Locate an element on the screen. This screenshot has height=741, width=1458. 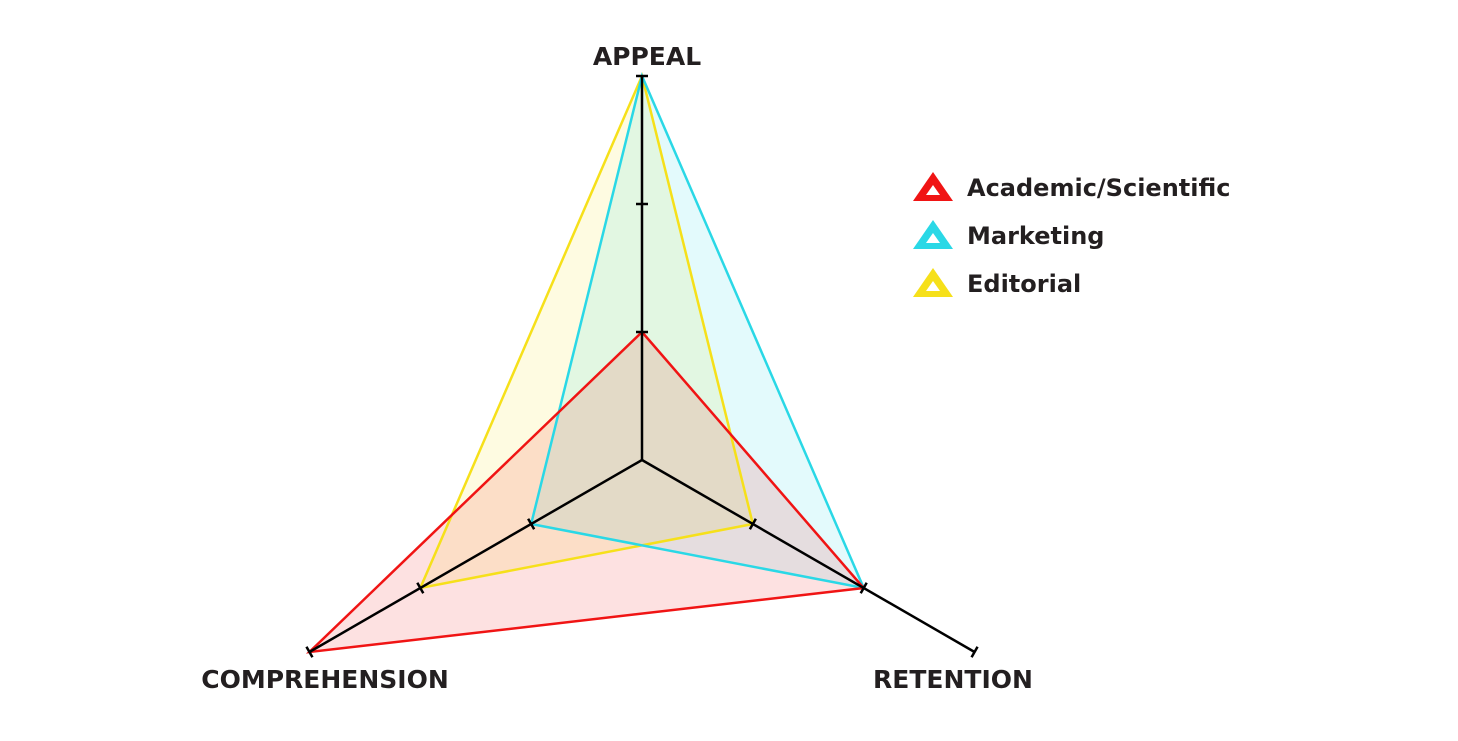
legend-item: Academic/Scientific is located at coordinates (1072, 187).